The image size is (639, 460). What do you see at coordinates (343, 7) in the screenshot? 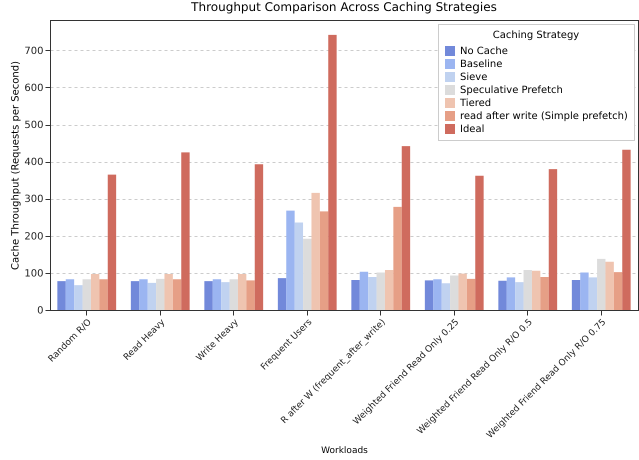
I see `chart-title: Throughput Comparison Across Caching Strategies` at bounding box center [343, 7].